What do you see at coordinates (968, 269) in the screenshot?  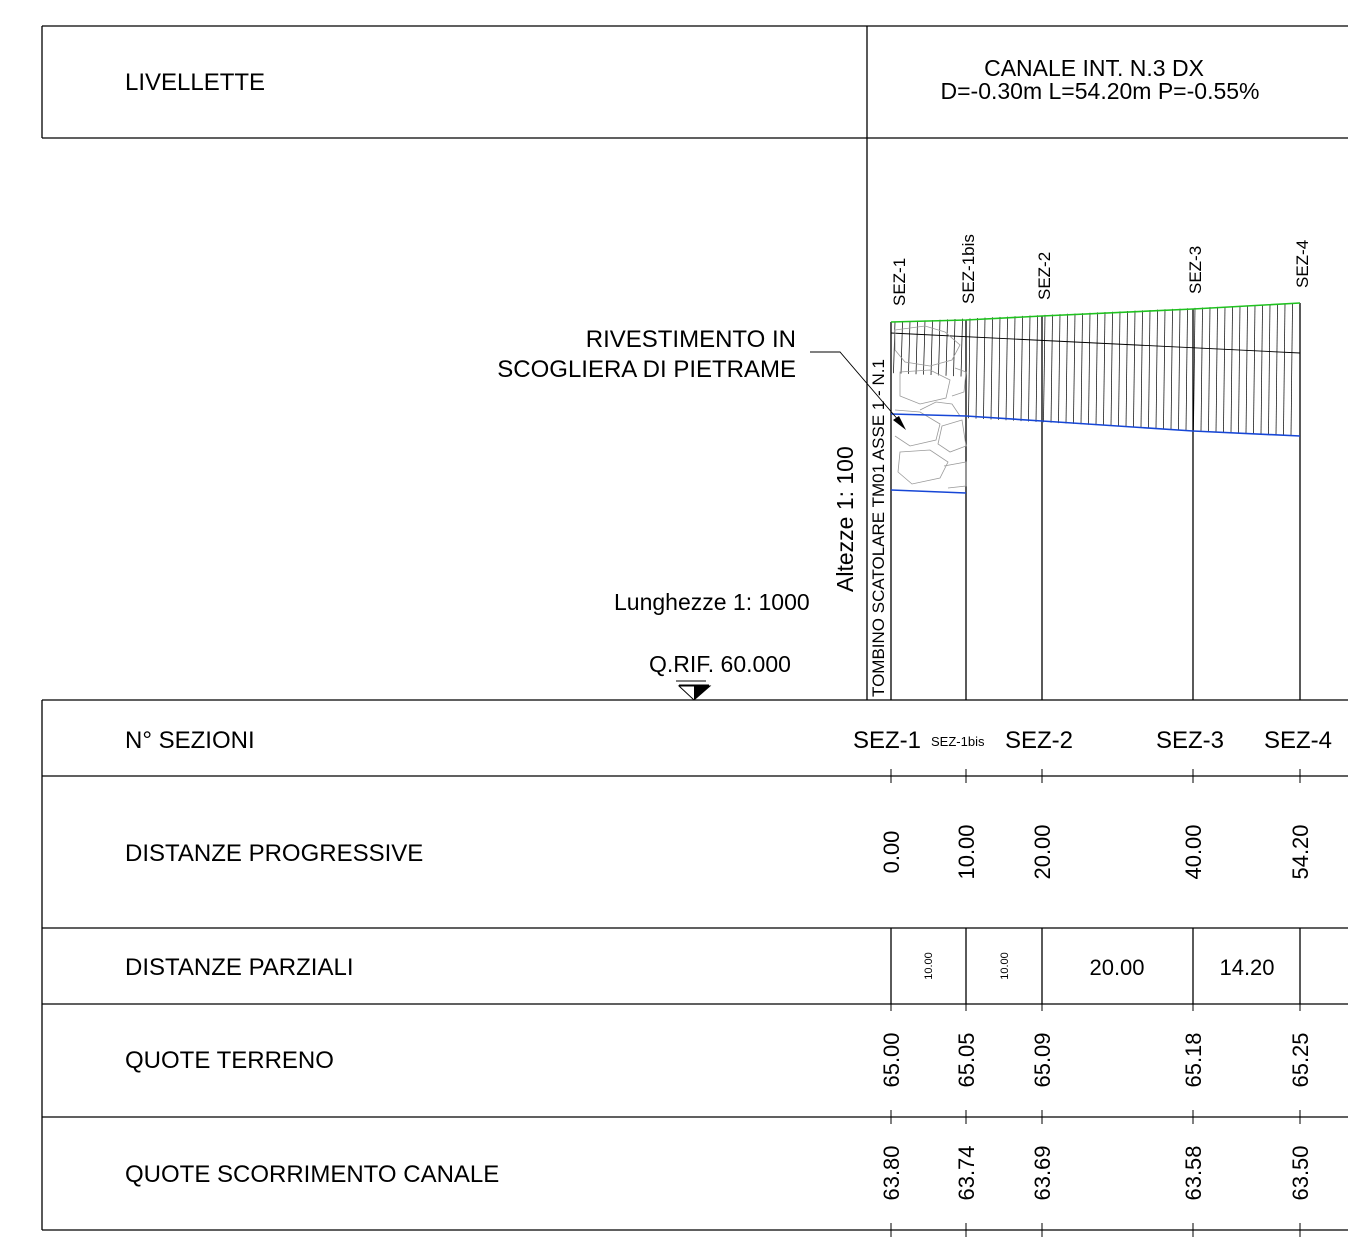 I see `section-label-sez-1bis: SEZ-1bis` at bounding box center [968, 269].